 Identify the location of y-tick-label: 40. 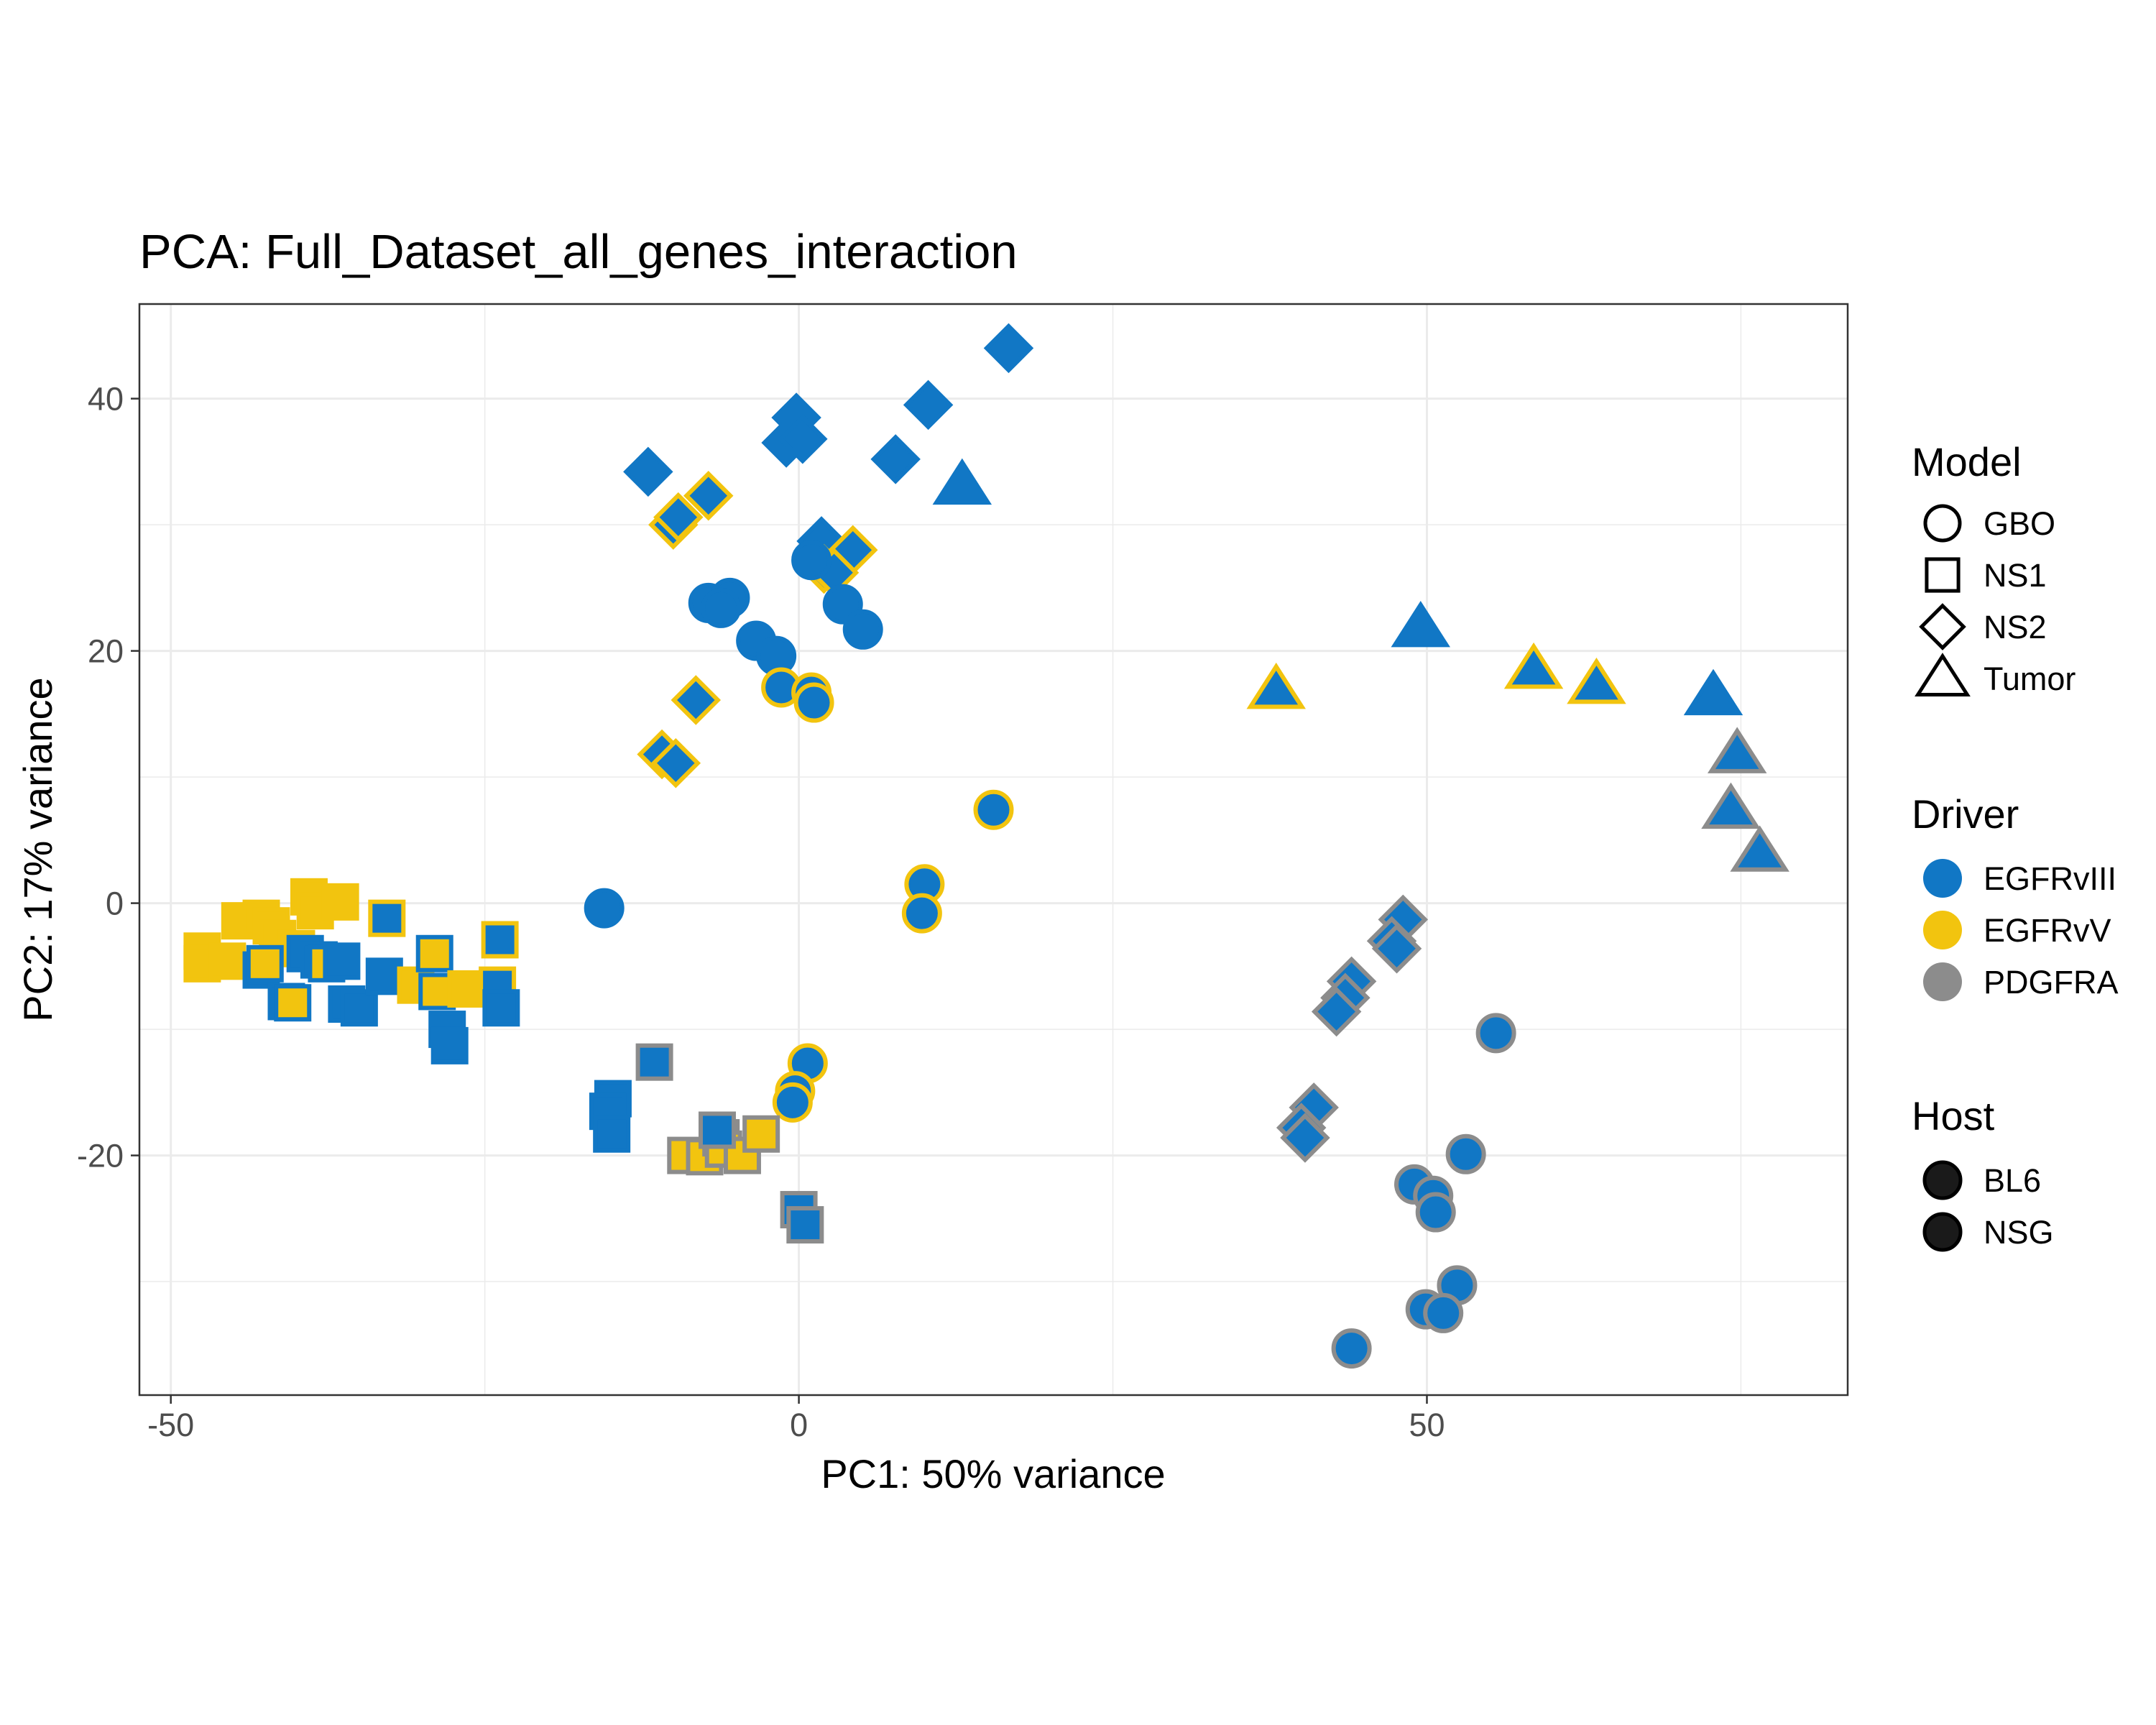
(106, 399).